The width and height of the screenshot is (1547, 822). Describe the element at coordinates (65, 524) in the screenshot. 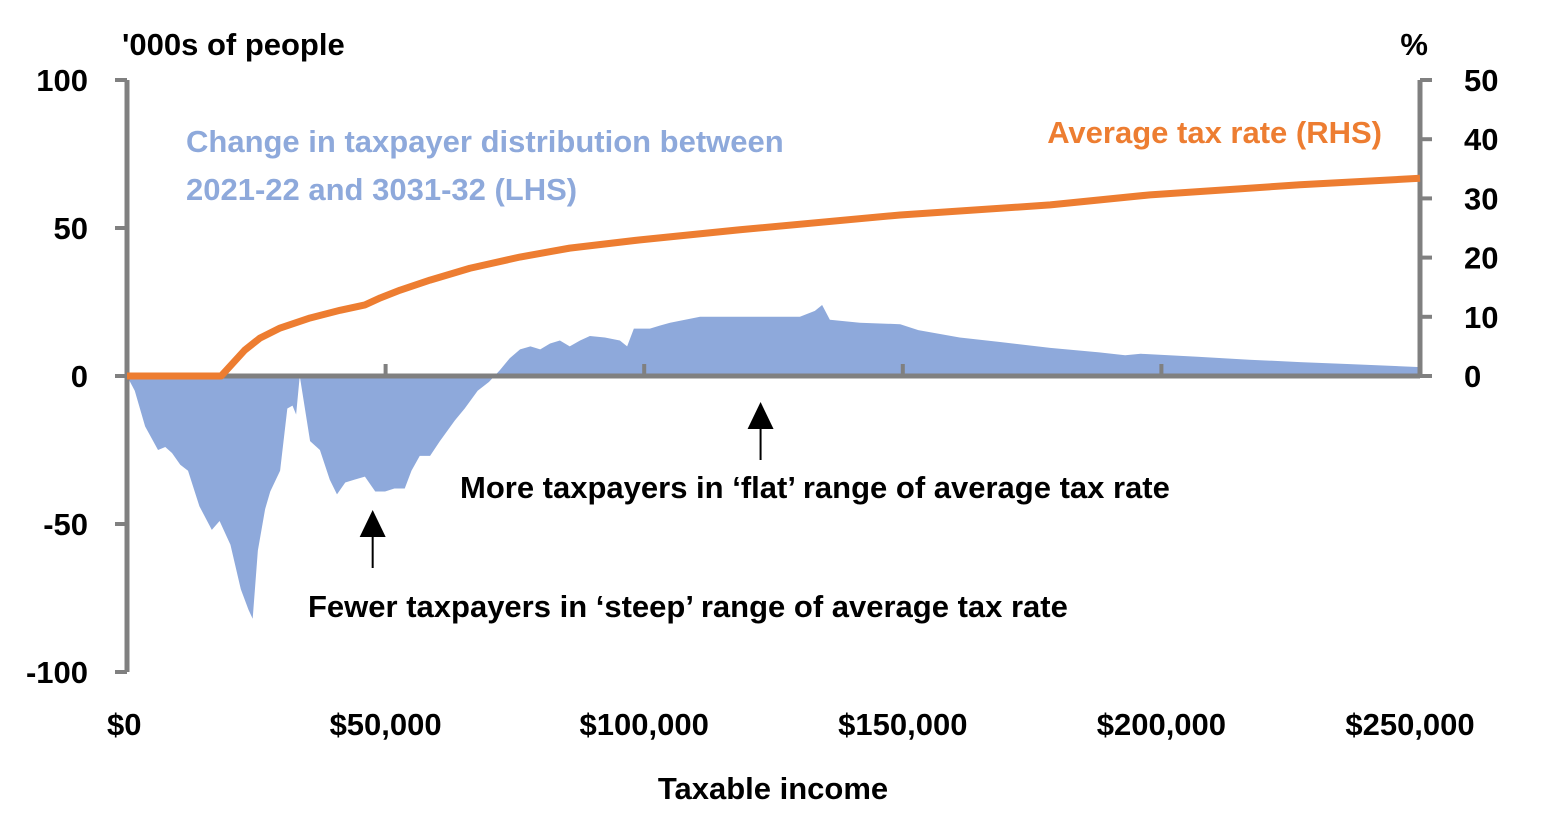

I see `y-left-tick-label: -50` at that location.